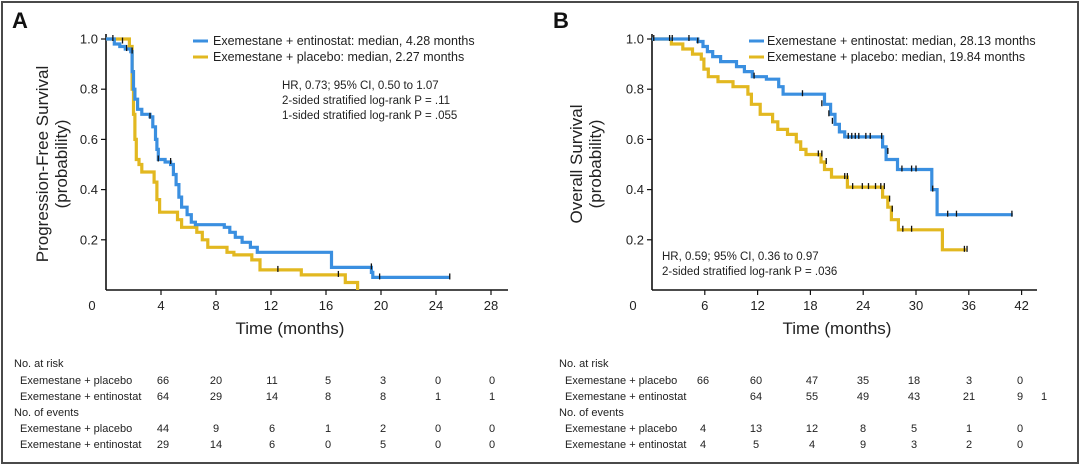  What do you see at coordinates (621, 429) in the screenshot?
I see `panel-b-events-label-placebo: Exemestane + placebo` at bounding box center [621, 429].